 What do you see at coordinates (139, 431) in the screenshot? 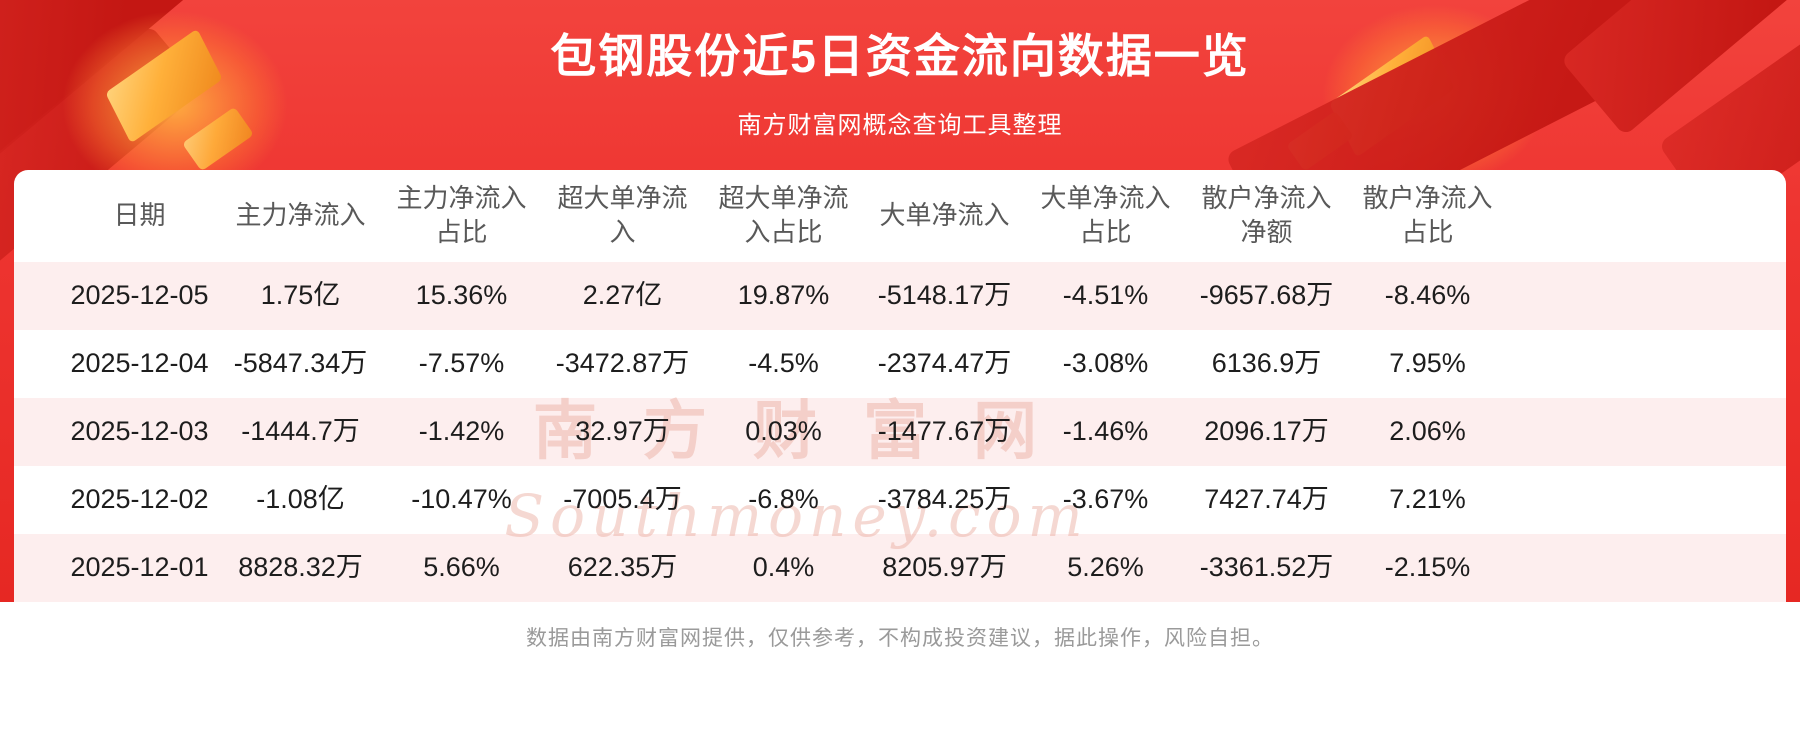
I see `date-cell: 2025-12-03` at bounding box center [139, 431].